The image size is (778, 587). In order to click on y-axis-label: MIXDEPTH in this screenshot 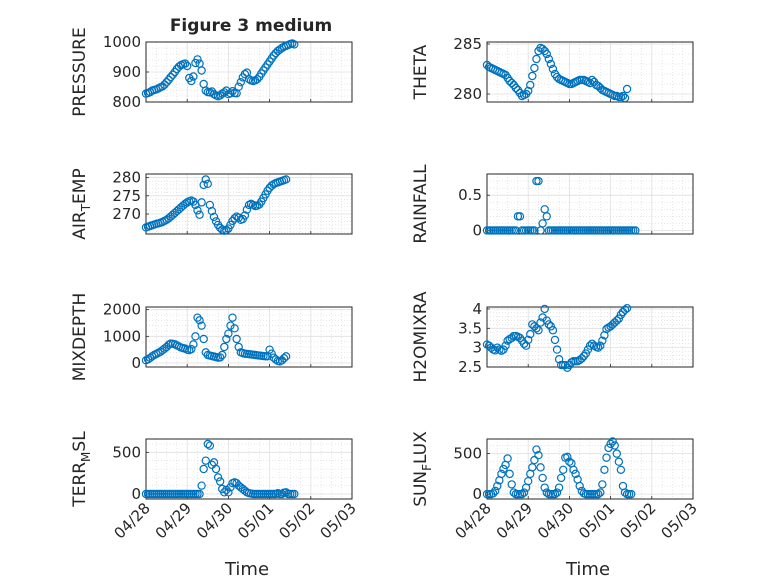, I will do `click(80, 337)`.